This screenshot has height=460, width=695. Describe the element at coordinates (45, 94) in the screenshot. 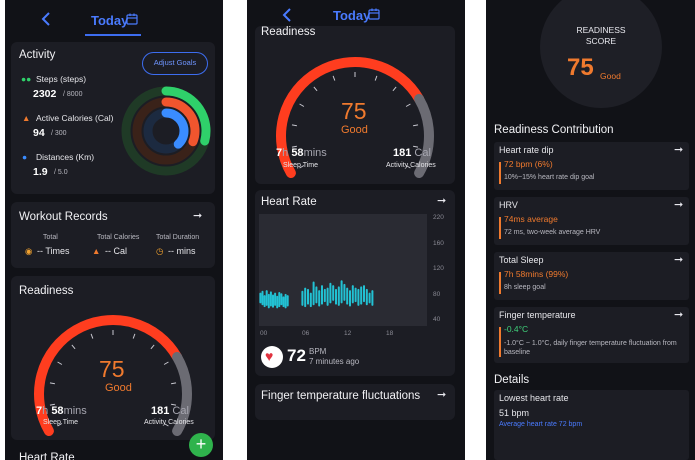

I see `steps-value: 2302` at that location.